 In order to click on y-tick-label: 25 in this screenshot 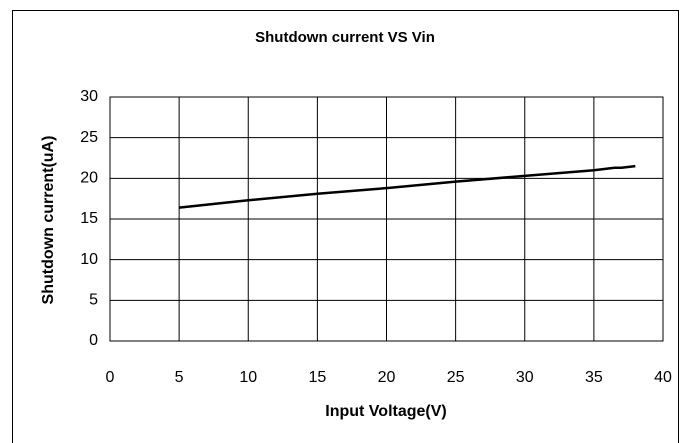, I will do `click(89, 137)`.